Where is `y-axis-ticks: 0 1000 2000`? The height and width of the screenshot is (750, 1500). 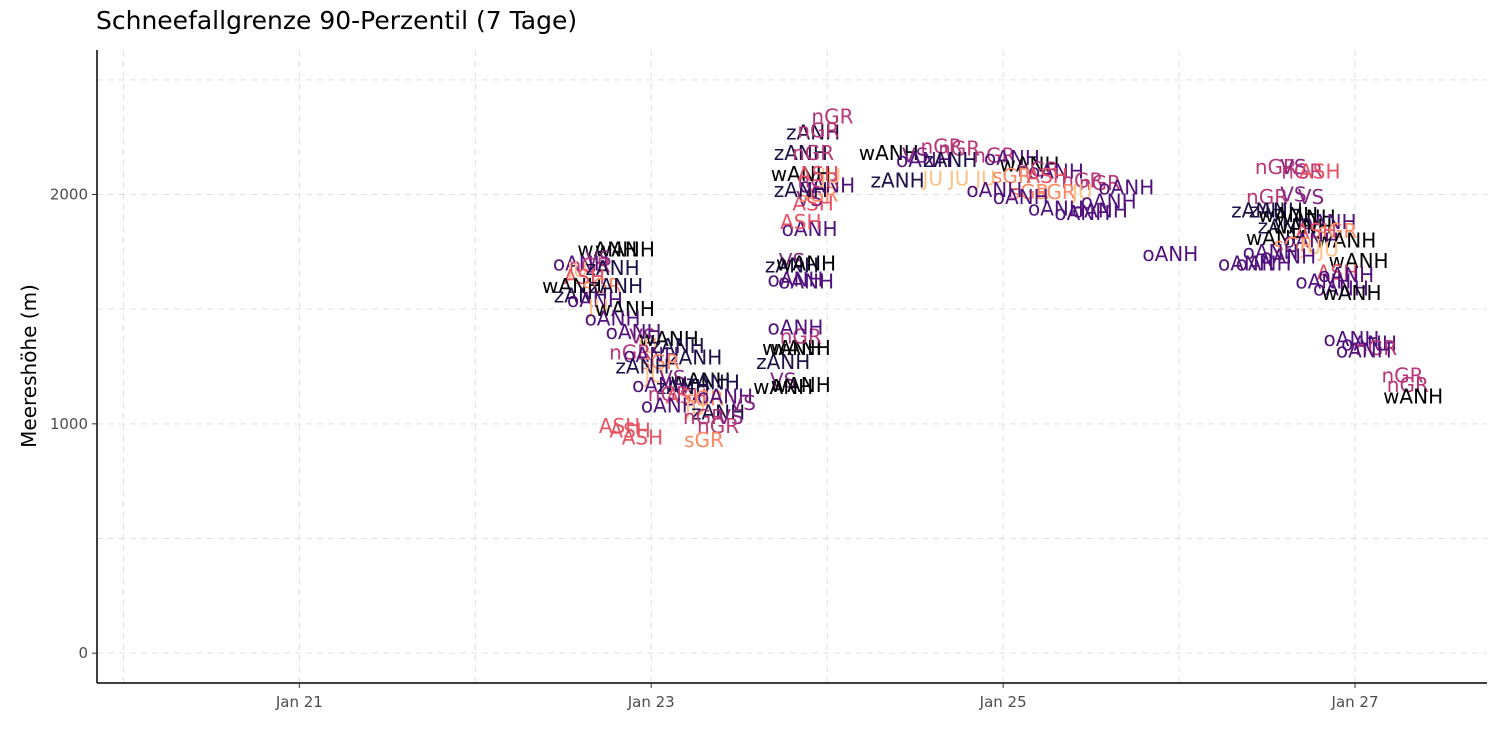 y-axis-ticks: 0 1000 2000 is located at coordinates (73, 423).